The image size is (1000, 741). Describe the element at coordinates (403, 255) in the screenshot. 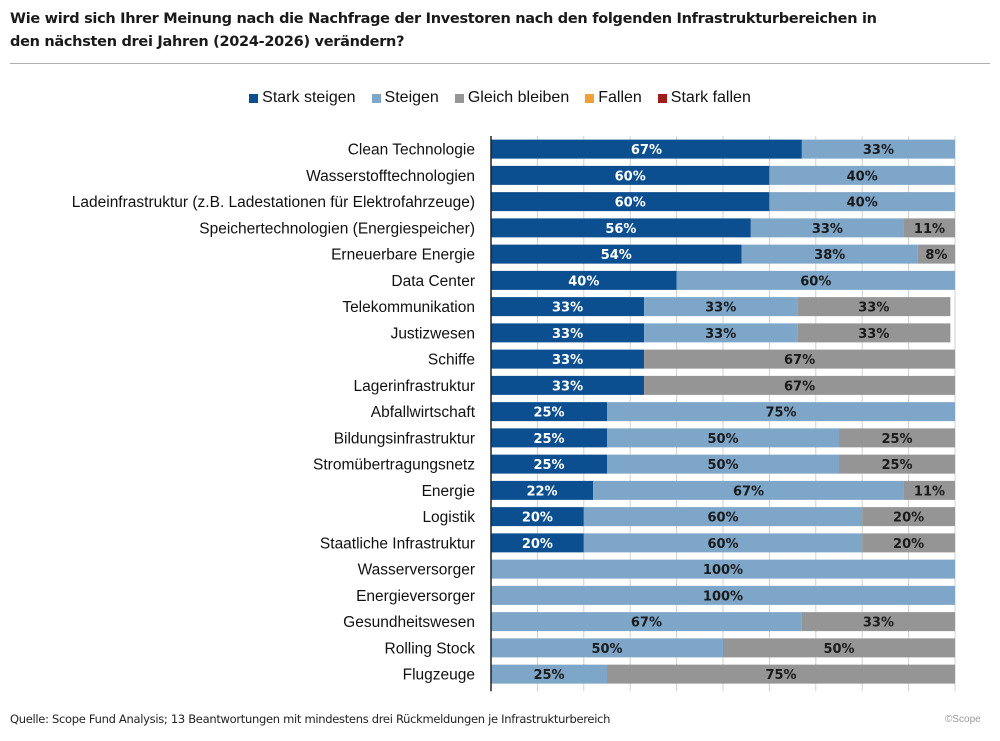

I see `category-label: Erneuerbare Energie` at that location.